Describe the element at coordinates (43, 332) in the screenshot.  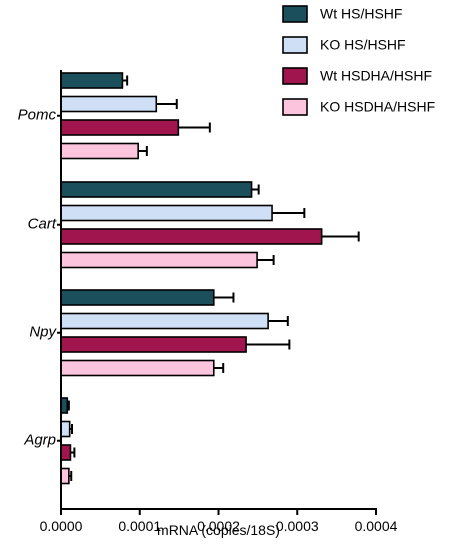
I see `category-label-npy: Npy` at that location.